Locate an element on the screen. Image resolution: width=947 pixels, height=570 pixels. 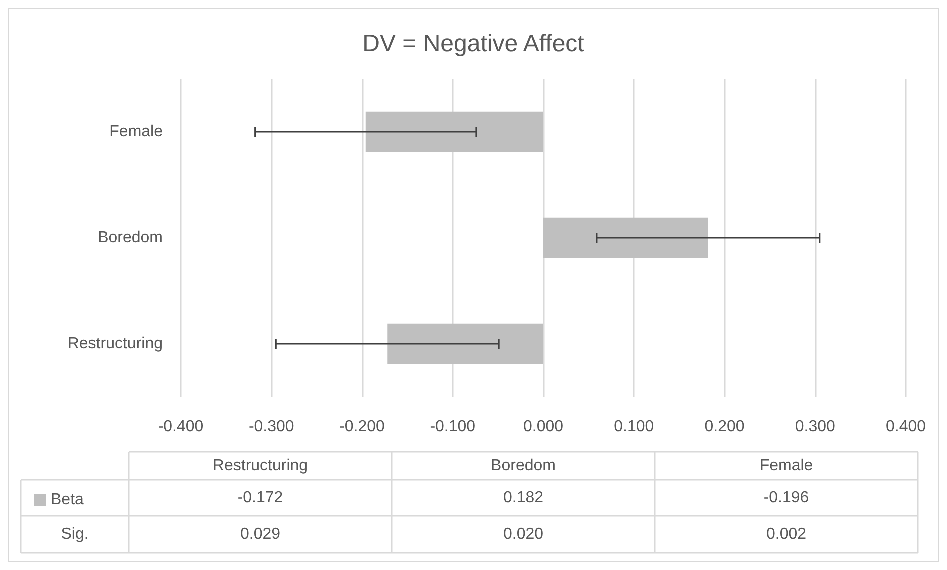
text: 0.182 is located at coordinates (523, 498).